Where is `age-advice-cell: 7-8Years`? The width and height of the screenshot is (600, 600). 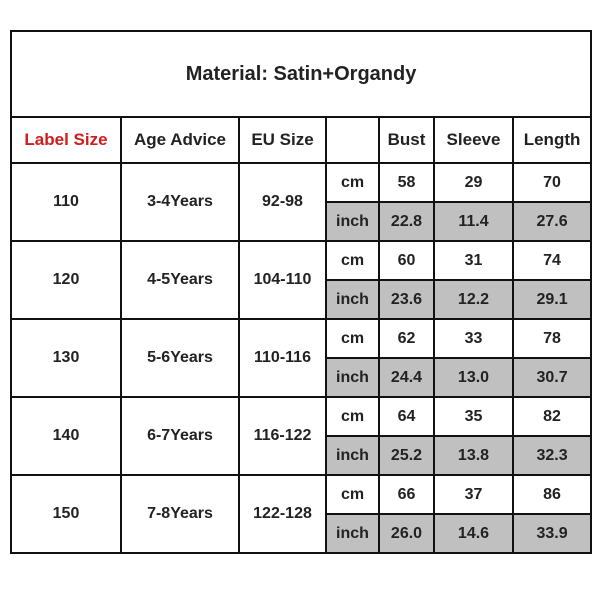
age-advice-cell: 7-8Years is located at coordinates (180, 514).